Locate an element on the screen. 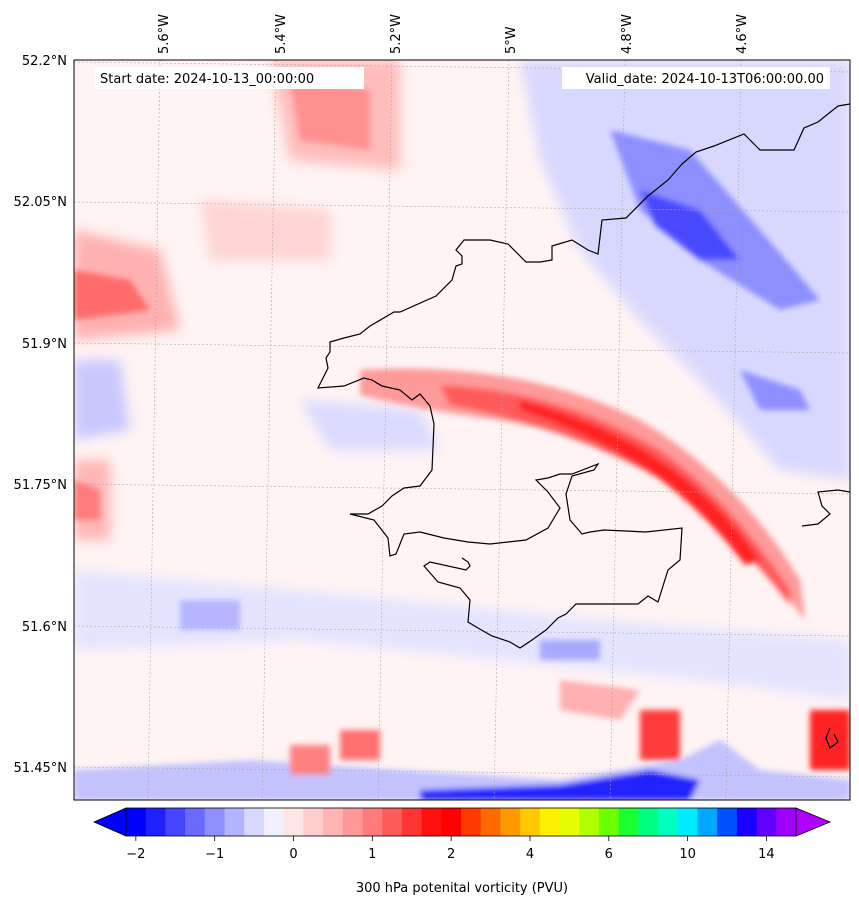 This screenshot has height=907, width=859. lon-label-4-8w: 4.8°W is located at coordinates (627, 34).